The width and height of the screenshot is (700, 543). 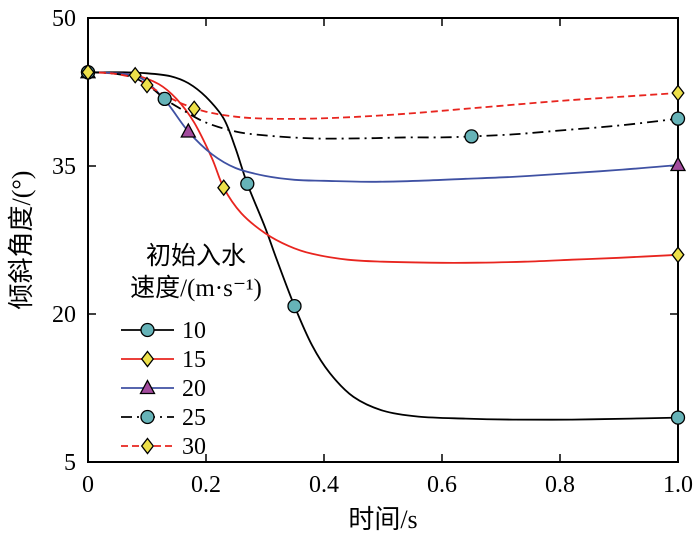 What do you see at coordinates (64, 167) in the screenshot?
I see `y-tick-label: 35` at bounding box center [64, 167].